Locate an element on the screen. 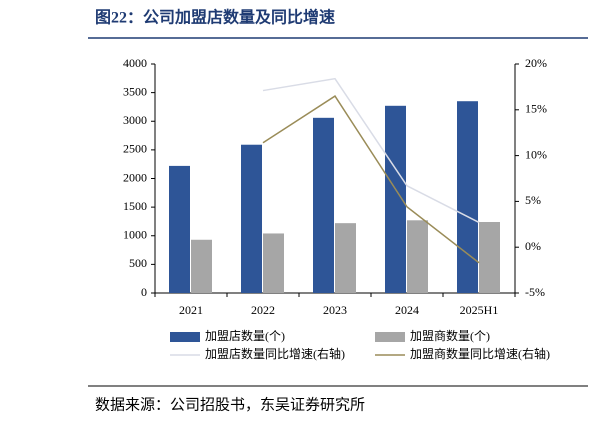 The height and width of the screenshot is (426, 600). y-tick-label: 0 is located at coordinates (144, 292).